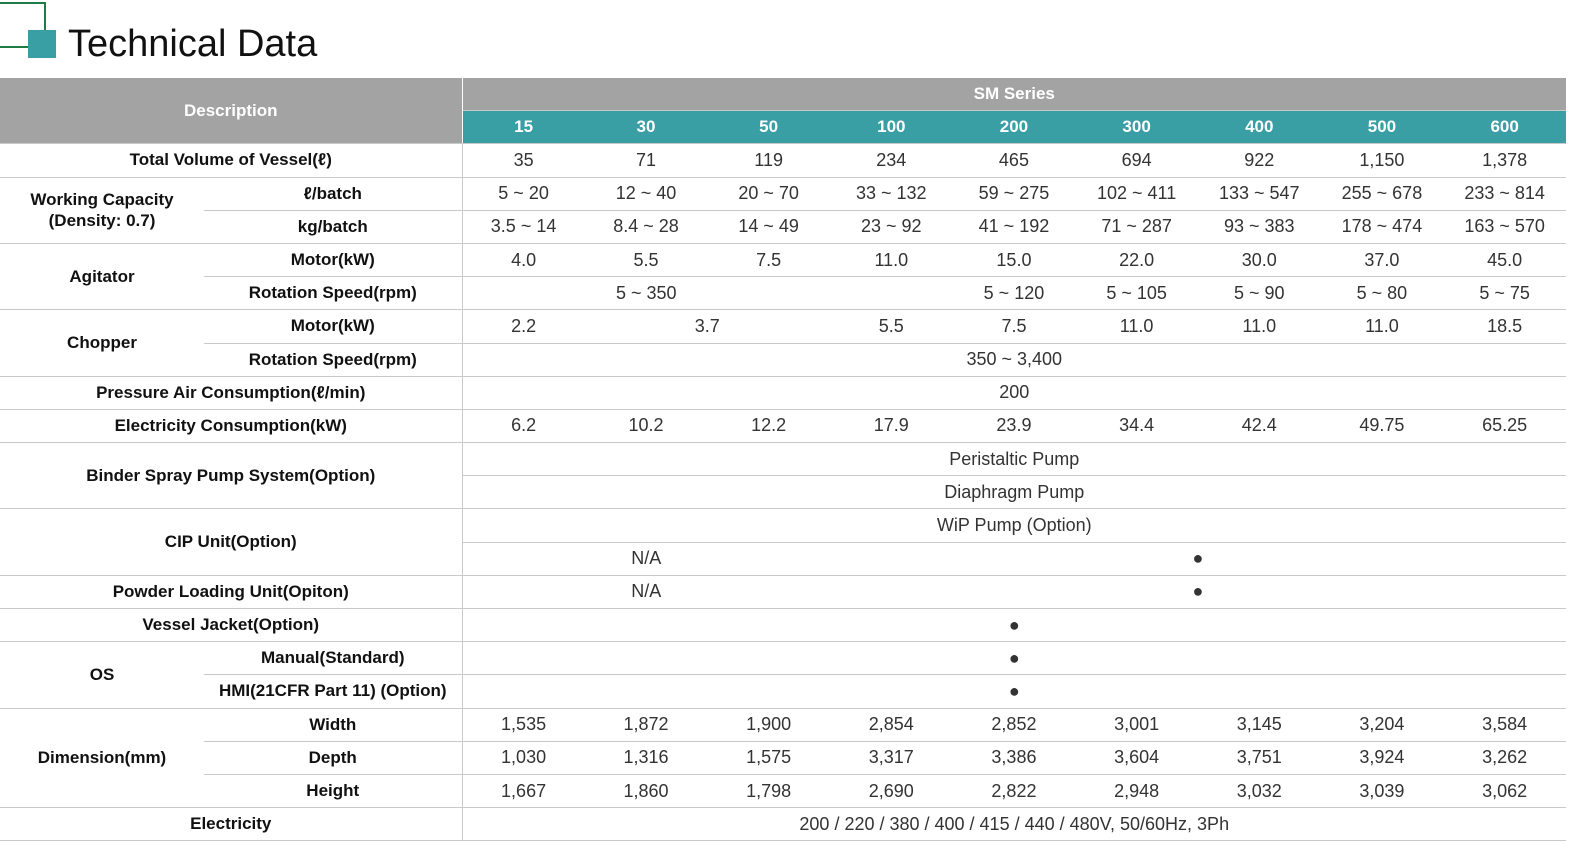 This screenshot has width=1570, height=841. I want to click on page-title: Technical Data, so click(193, 44).